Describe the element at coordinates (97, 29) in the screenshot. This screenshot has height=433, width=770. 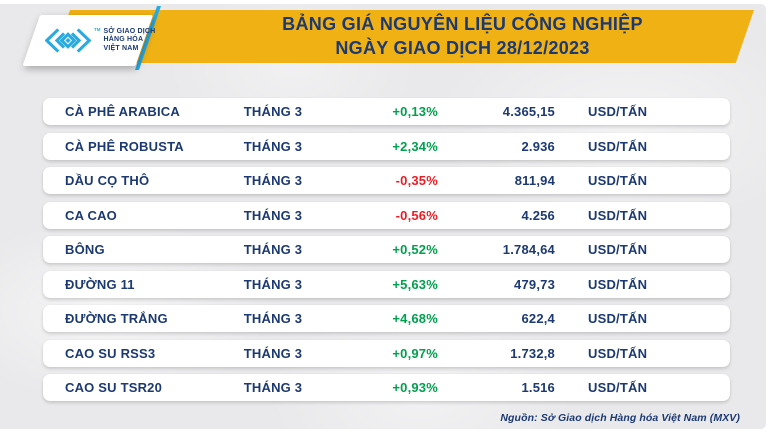
I see `trademark-symbol: TM` at that location.